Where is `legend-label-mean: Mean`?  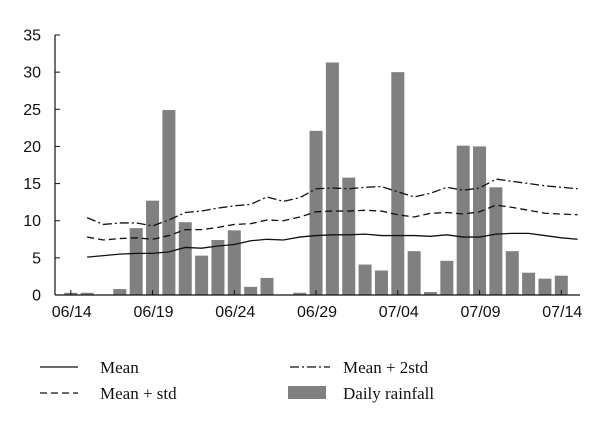
legend-label-mean: Mean is located at coordinates (119, 367).